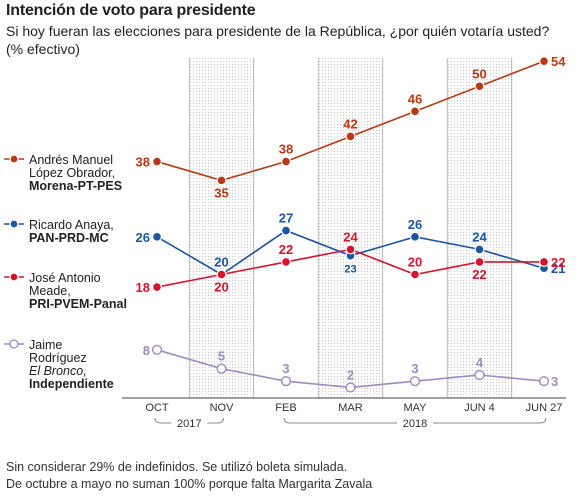 Image resolution: width=576 pixels, height=500 pixels. I want to click on data-label-anaya: 27, so click(286, 218).